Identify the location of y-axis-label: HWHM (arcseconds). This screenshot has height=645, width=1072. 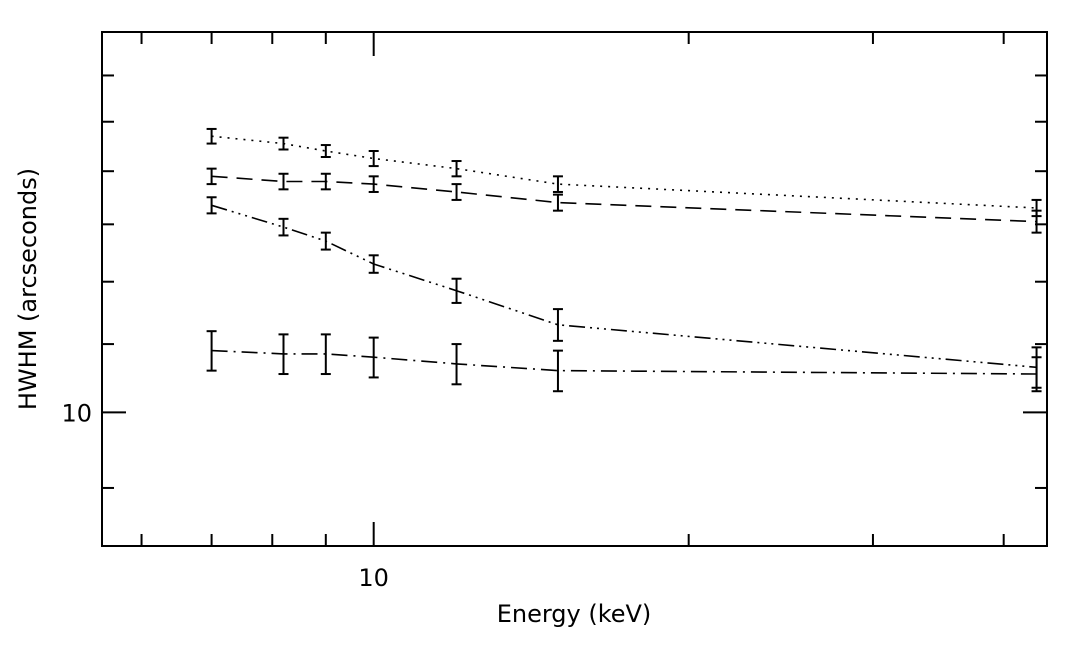
(28, 289).